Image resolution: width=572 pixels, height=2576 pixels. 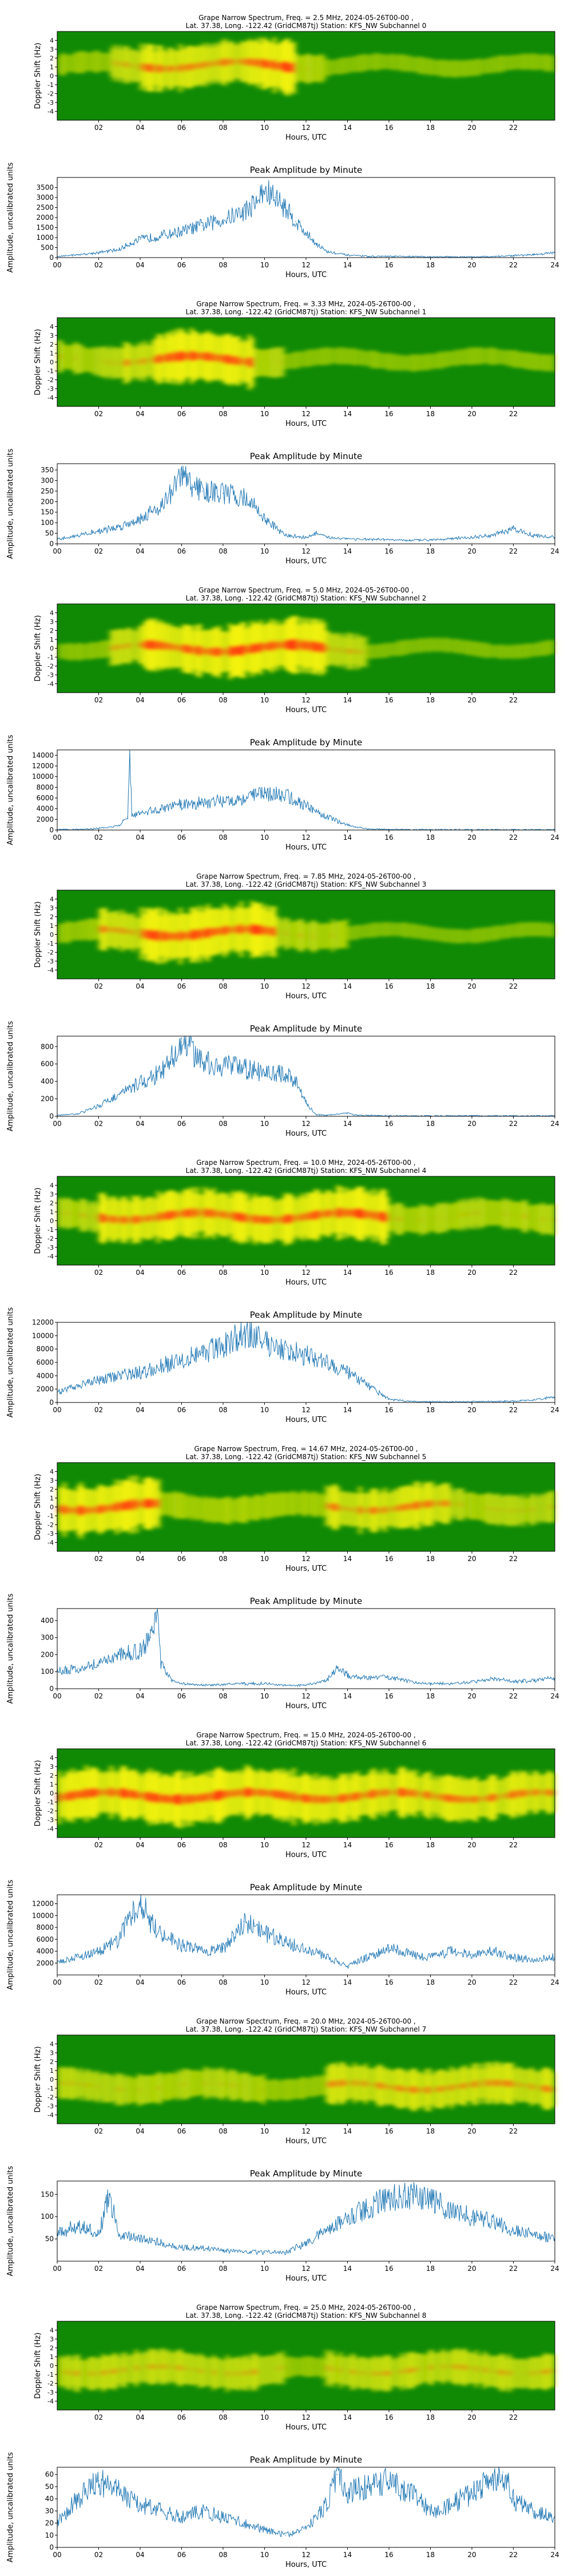 I want to click on x-axis-label: Hours, UTC, so click(x=306, y=996).